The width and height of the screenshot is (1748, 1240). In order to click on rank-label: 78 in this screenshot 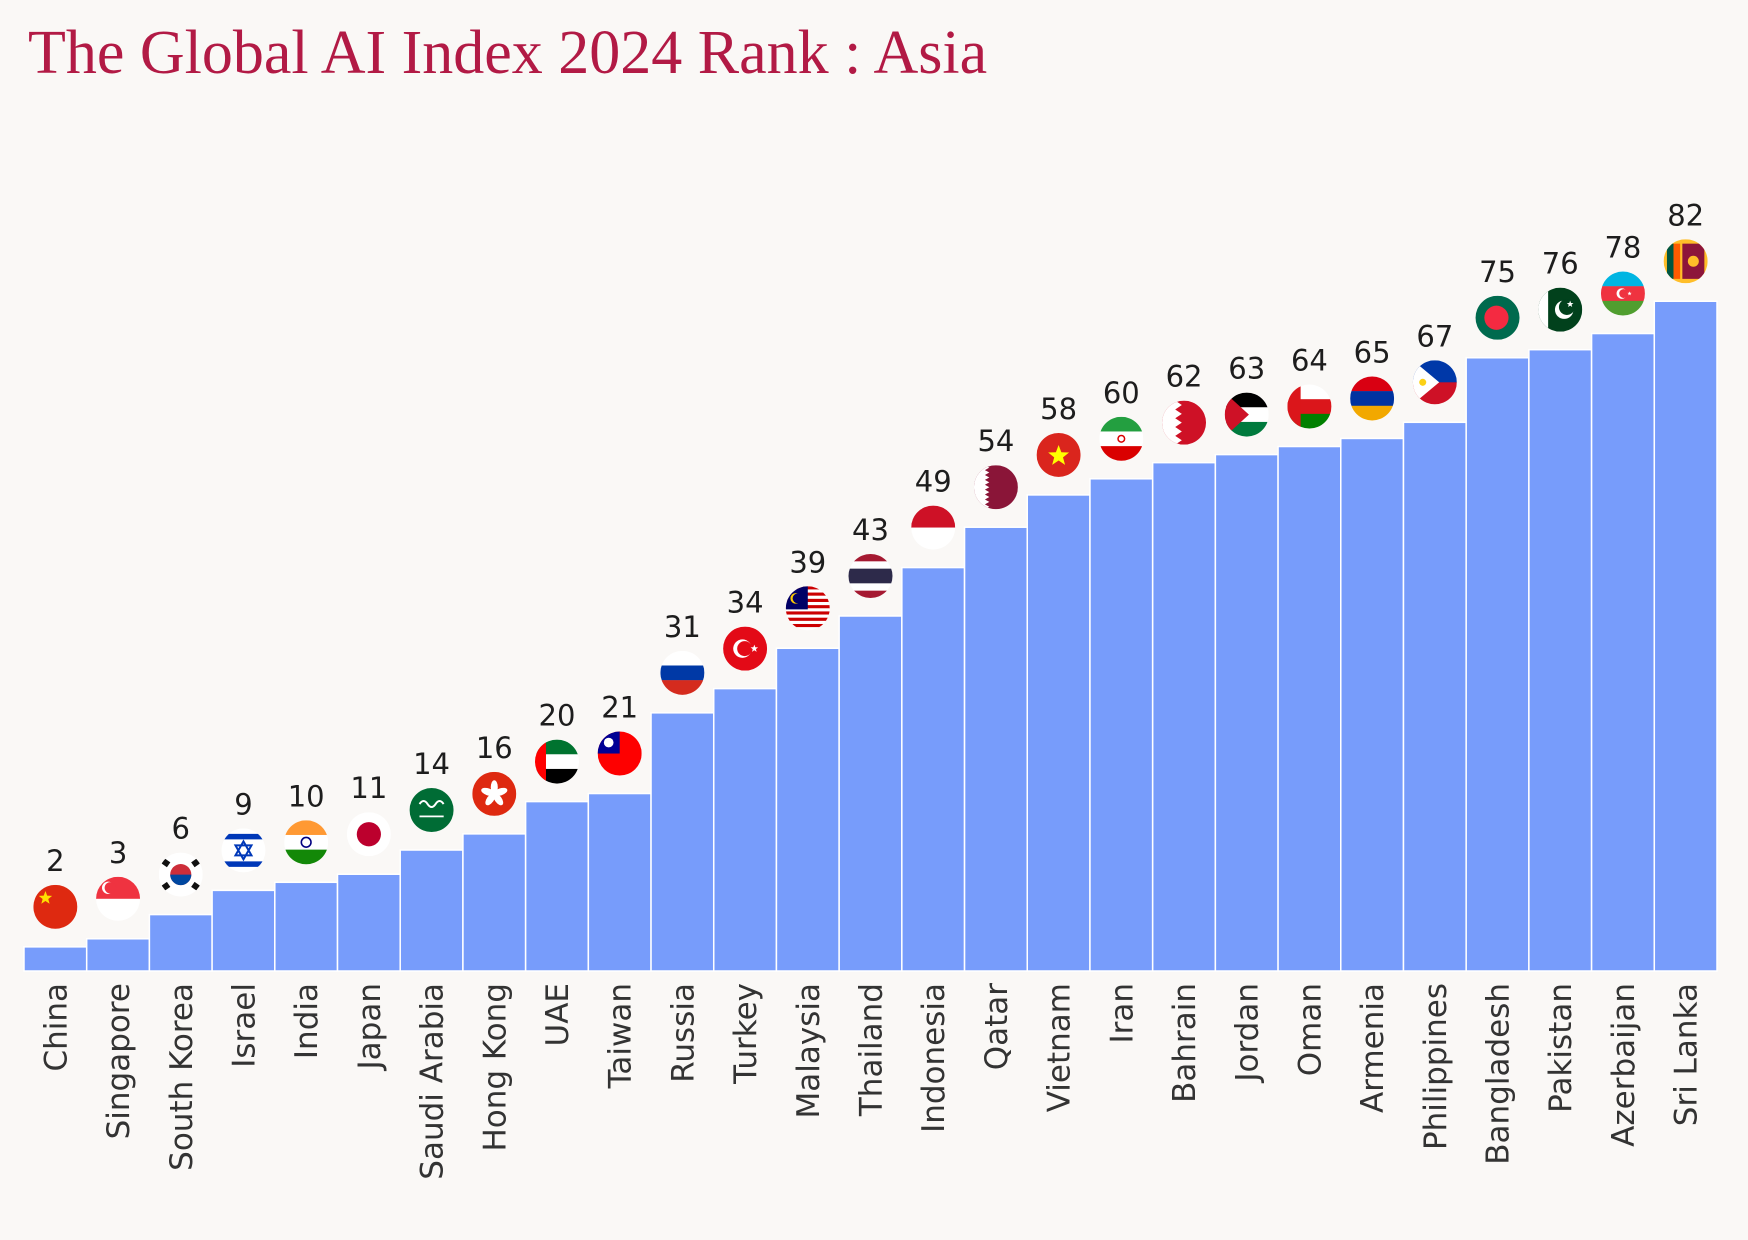, I will do `click(1622, 248)`.